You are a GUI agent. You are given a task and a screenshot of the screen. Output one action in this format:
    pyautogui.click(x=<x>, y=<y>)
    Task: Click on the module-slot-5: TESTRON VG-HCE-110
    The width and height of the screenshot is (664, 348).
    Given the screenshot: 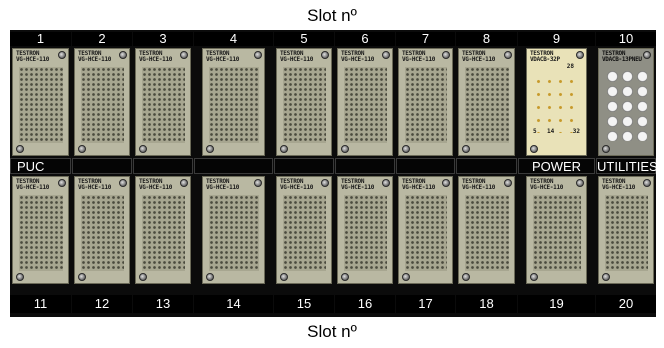 What is the action you would take?
    pyautogui.click(x=304, y=102)
    